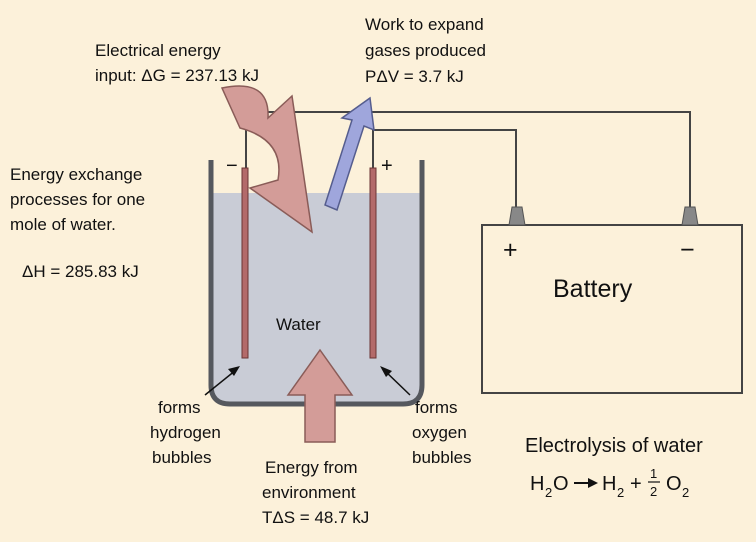 The height and width of the screenshot is (542, 756). Describe the element at coordinates (309, 492) in the screenshot. I see `label: environment` at that location.